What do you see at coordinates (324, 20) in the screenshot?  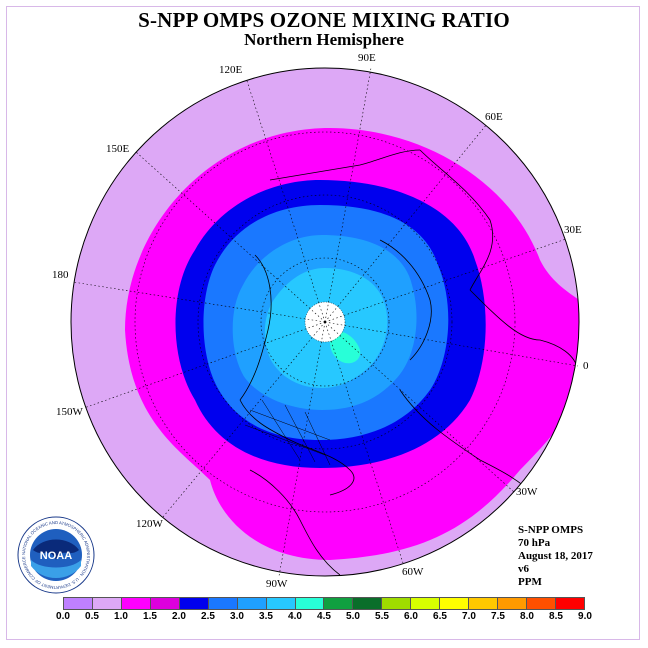 I see `map-title: S-NPP OMPS OZONE MIXING RATIO` at bounding box center [324, 20].